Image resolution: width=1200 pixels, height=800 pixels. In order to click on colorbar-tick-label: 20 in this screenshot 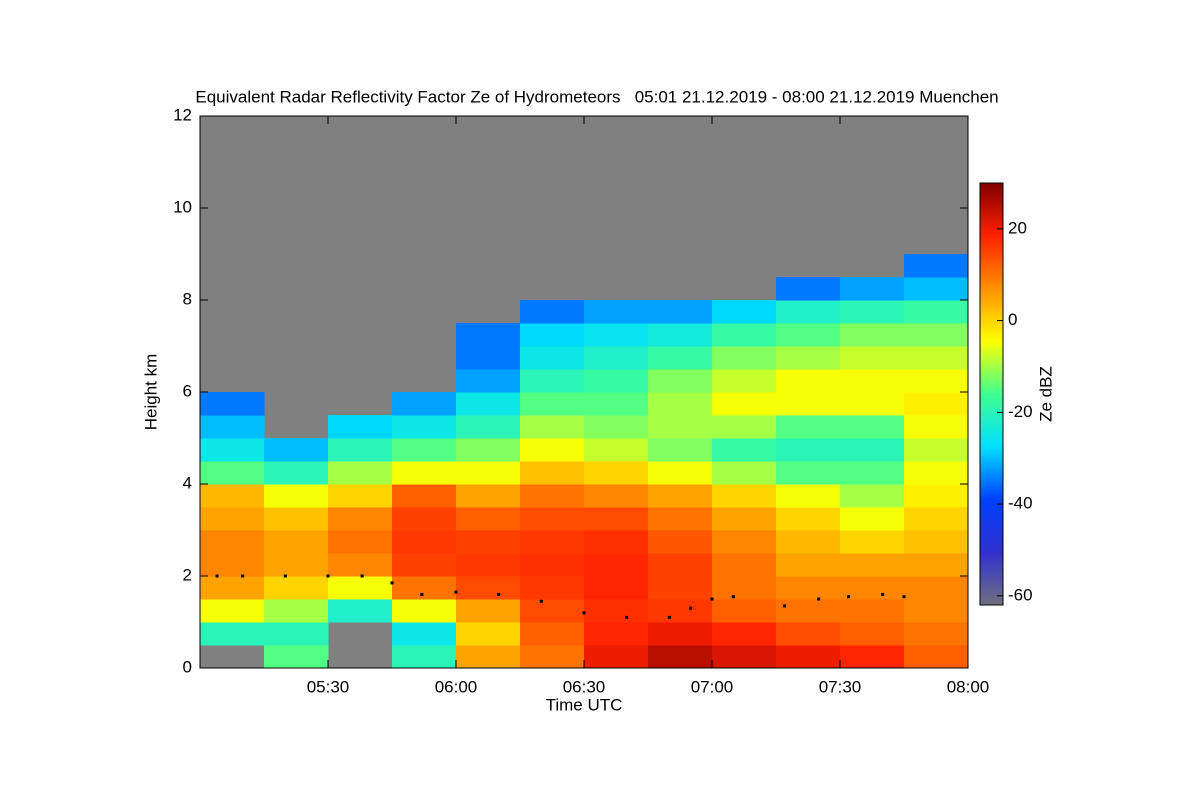, I will do `click(1017, 227)`.